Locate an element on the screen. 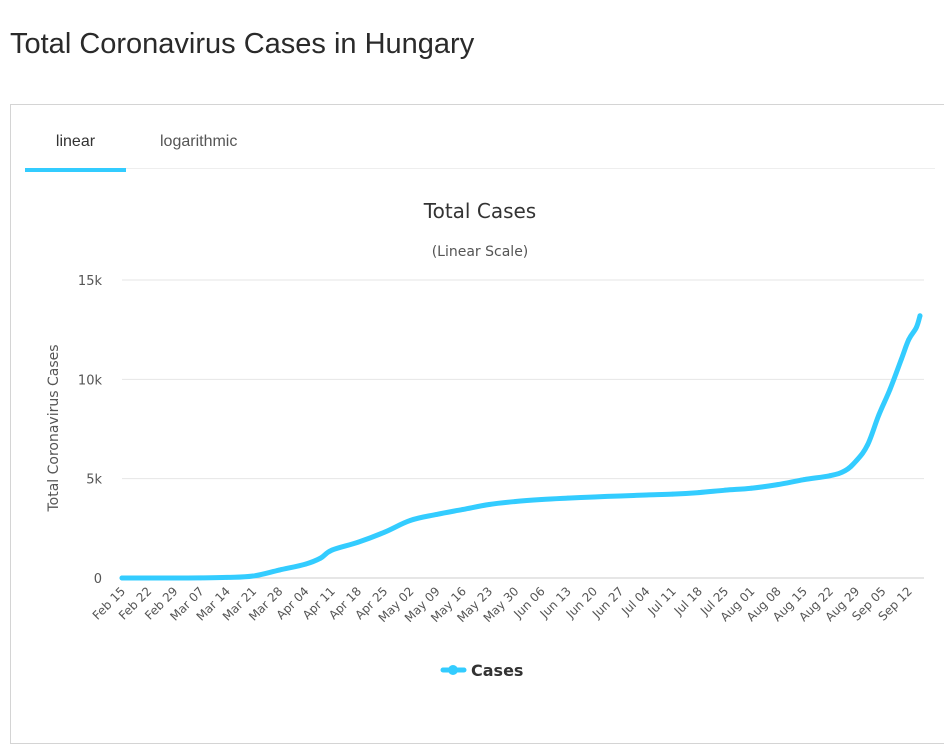 Image resolution: width=944 pixels, height=744 pixels. chart-title: Total Cases is located at coordinates (479, 211).